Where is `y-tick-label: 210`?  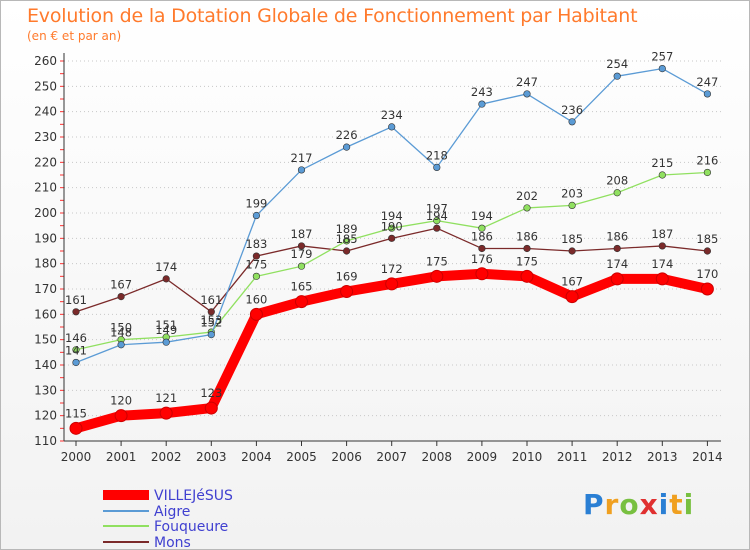 y-tick-label: 210 is located at coordinates (45, 188).